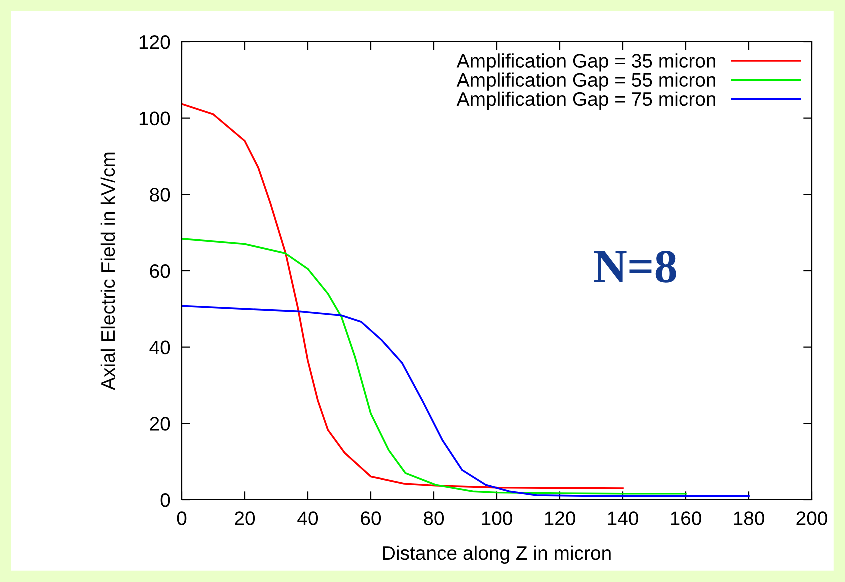 The width and height of the screenshot is (845, 582). What do you see at coordinates (623, 519) in the screenshot?
I see `x-tick-label: 140` at bounding box center [623, 519].